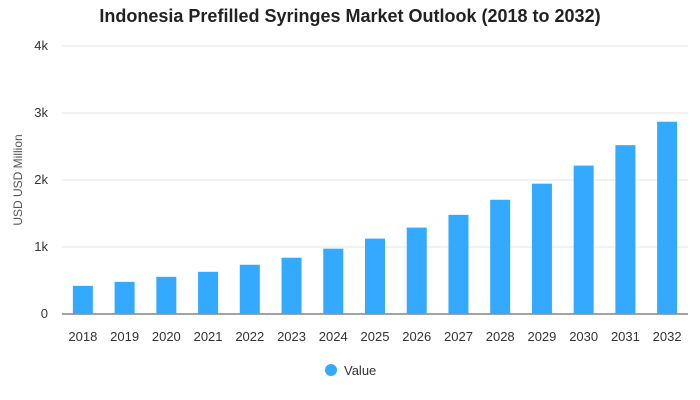  What do you see at coordinates (249, 336) in the screenshot?
I see `x-tick-label: 2022` at bounding box center [249, 336].